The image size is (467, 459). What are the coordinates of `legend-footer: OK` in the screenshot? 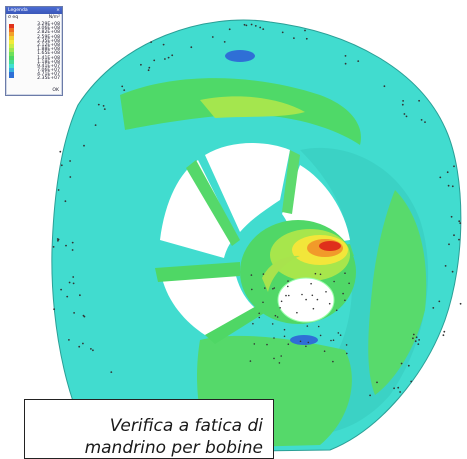 It's located at (55, 90).